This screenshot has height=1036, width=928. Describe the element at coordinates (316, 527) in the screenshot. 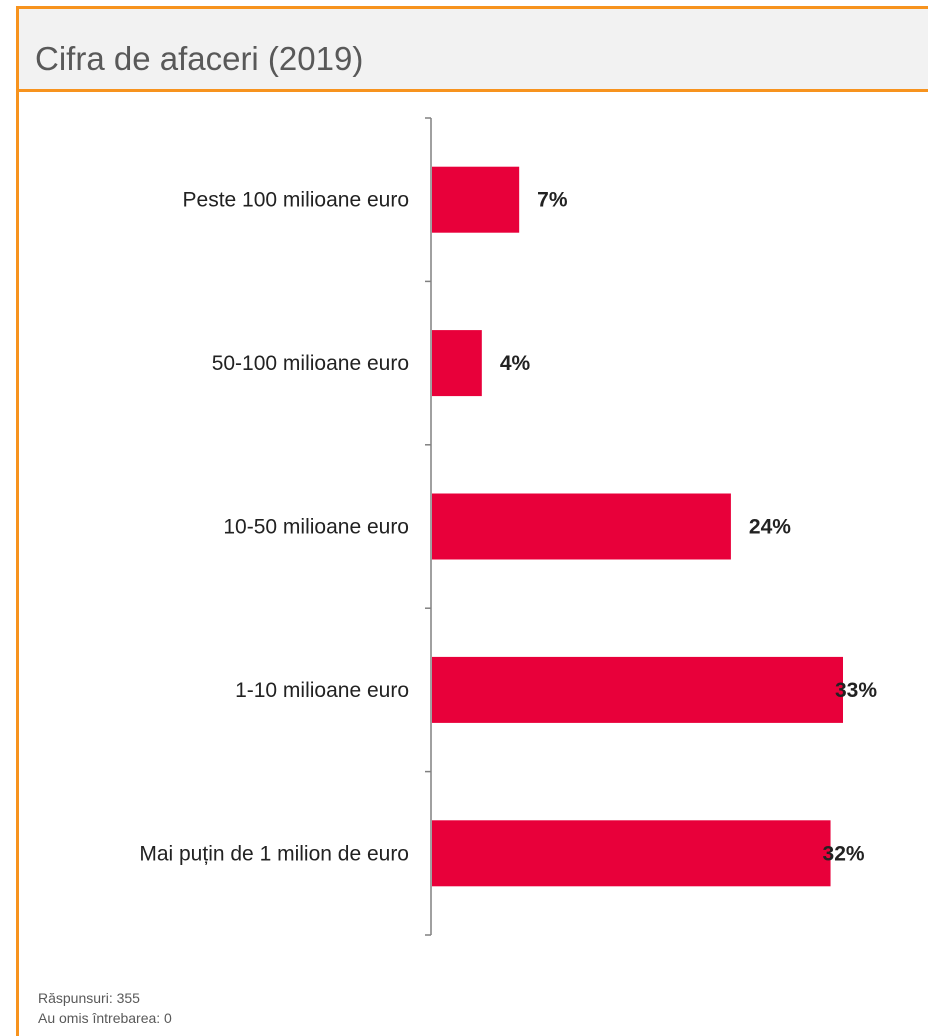

I see `category-label: 10-50 milioane euro` at that location.